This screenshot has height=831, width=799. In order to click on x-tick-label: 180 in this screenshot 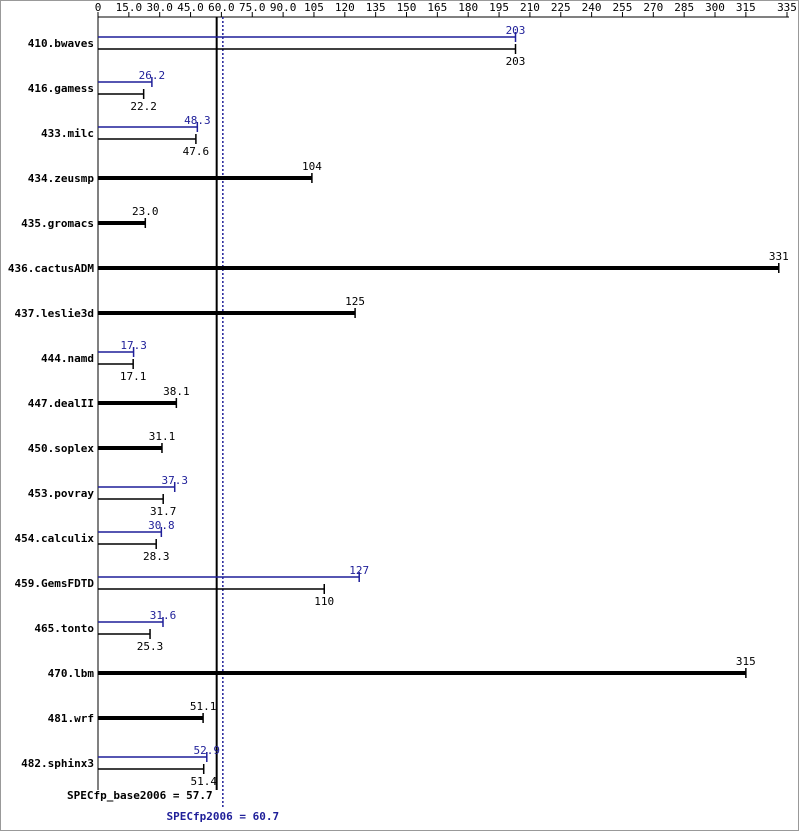, I will do `click(468, 7)`.